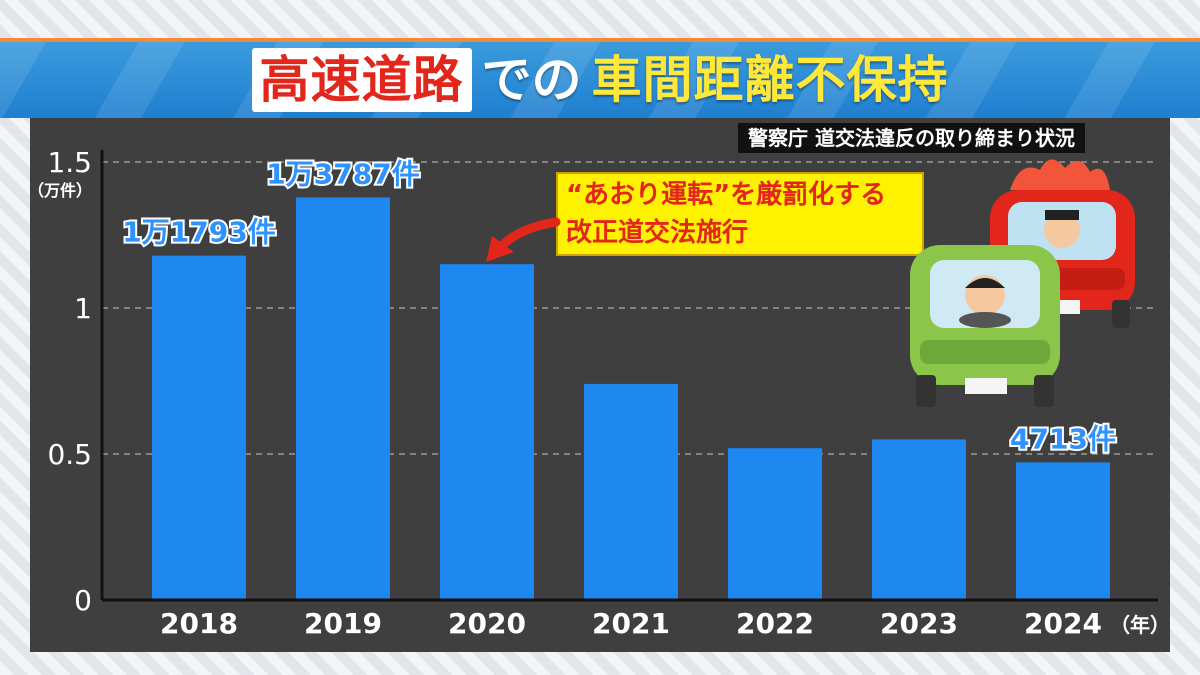 The height and width of the screenshot is (675, 1200). Describe the element at coordinates (1063, 438) in the screenshot. I see `data-label-2024: 4713件` at that location.